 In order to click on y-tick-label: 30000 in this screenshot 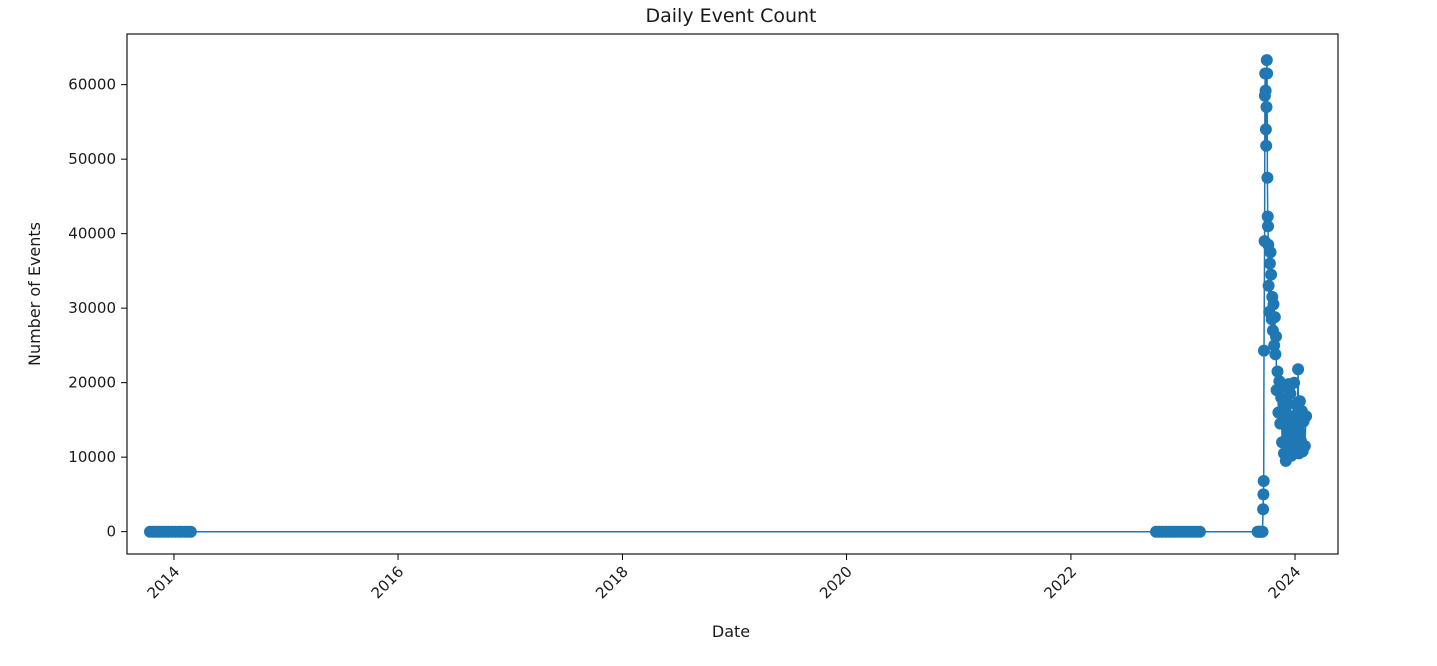, I will do `click(92, 308)`.